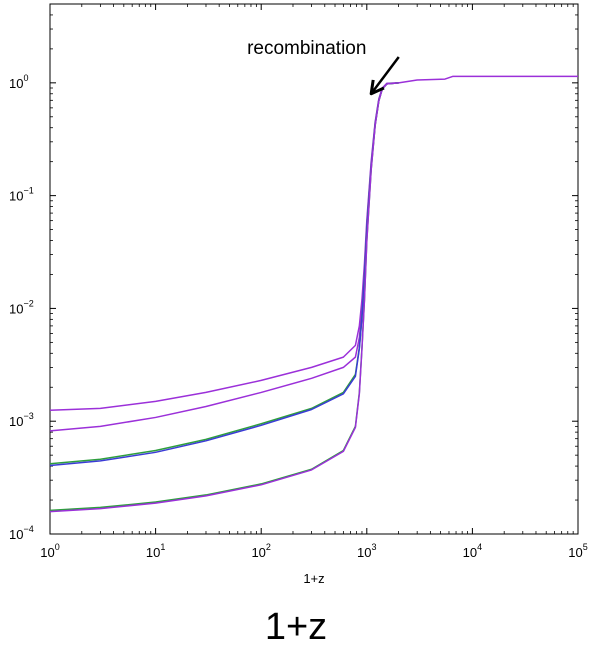 This screenshot has width=592, height=661. What do you see at coordinates (377, 87) in the screenshot?
I see `annotation-arrowhead` at bounding box center [377, 87].